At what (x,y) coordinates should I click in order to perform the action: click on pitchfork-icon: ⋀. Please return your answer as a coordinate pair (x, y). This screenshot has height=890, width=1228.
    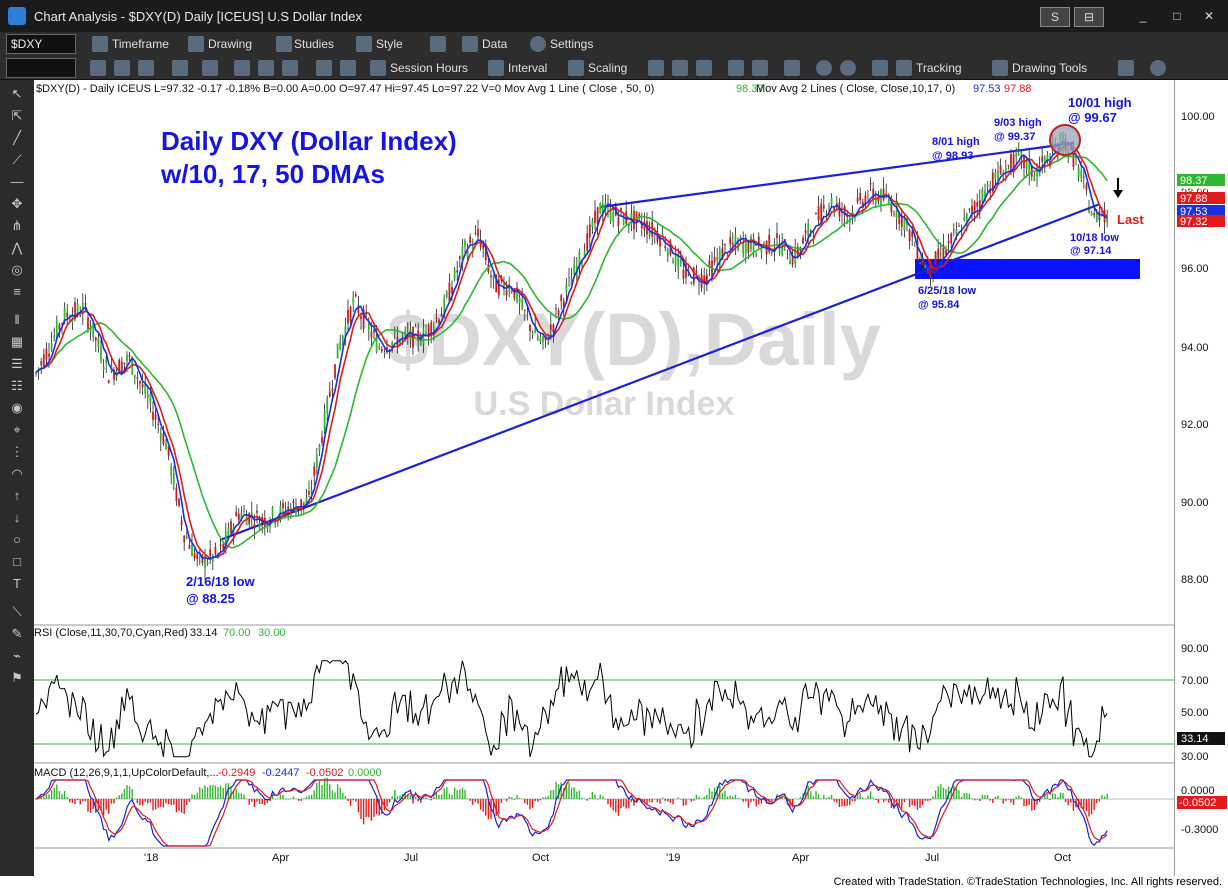
    Looking at the image, I should click on (17, 247).